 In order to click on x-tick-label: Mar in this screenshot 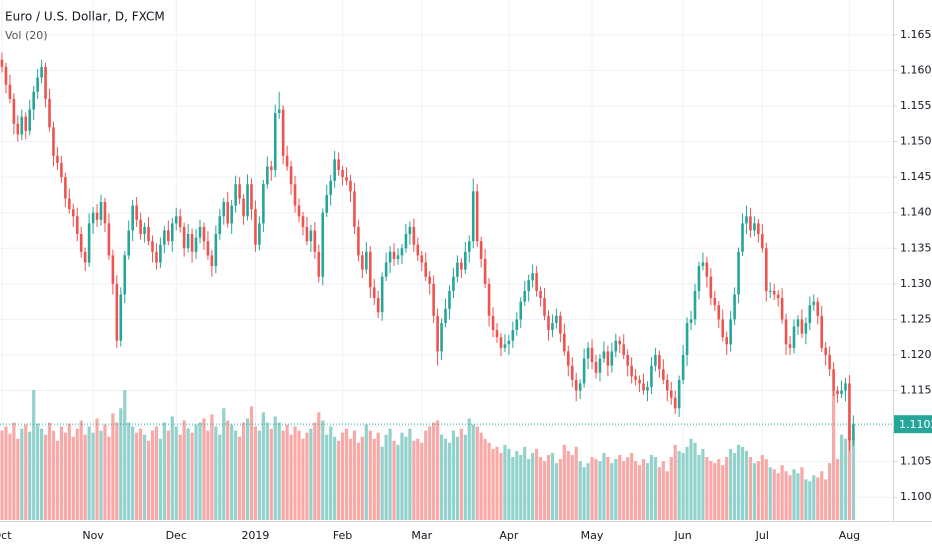, I will do `click(421, 535)`.